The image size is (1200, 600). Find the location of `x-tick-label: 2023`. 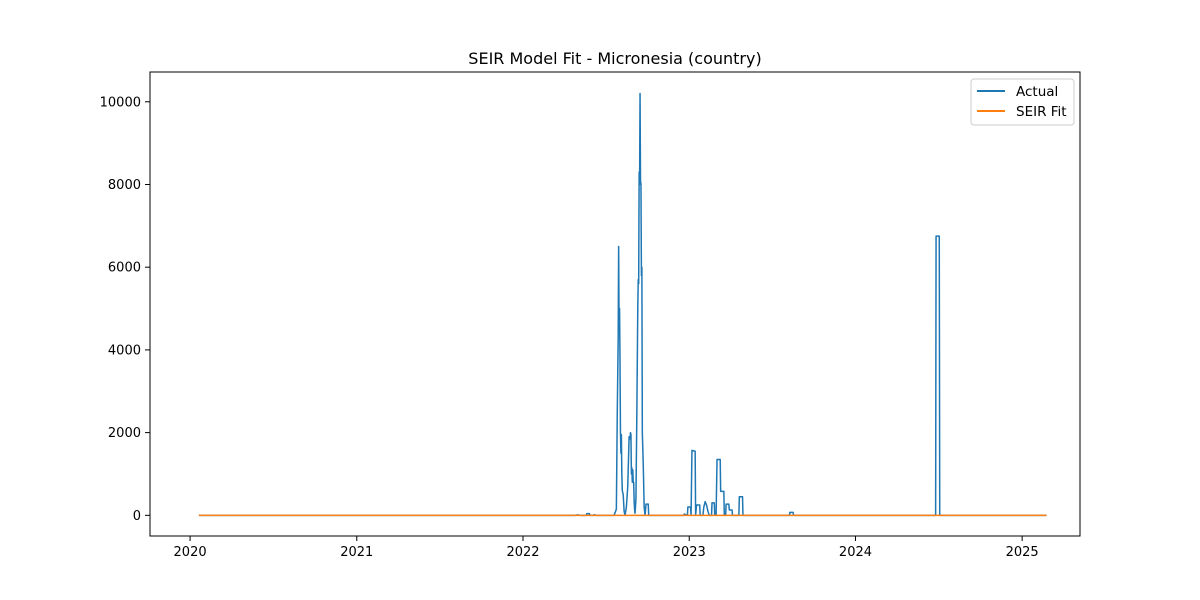

x-tick-label: 2023 is located at coordinates (689, 552).